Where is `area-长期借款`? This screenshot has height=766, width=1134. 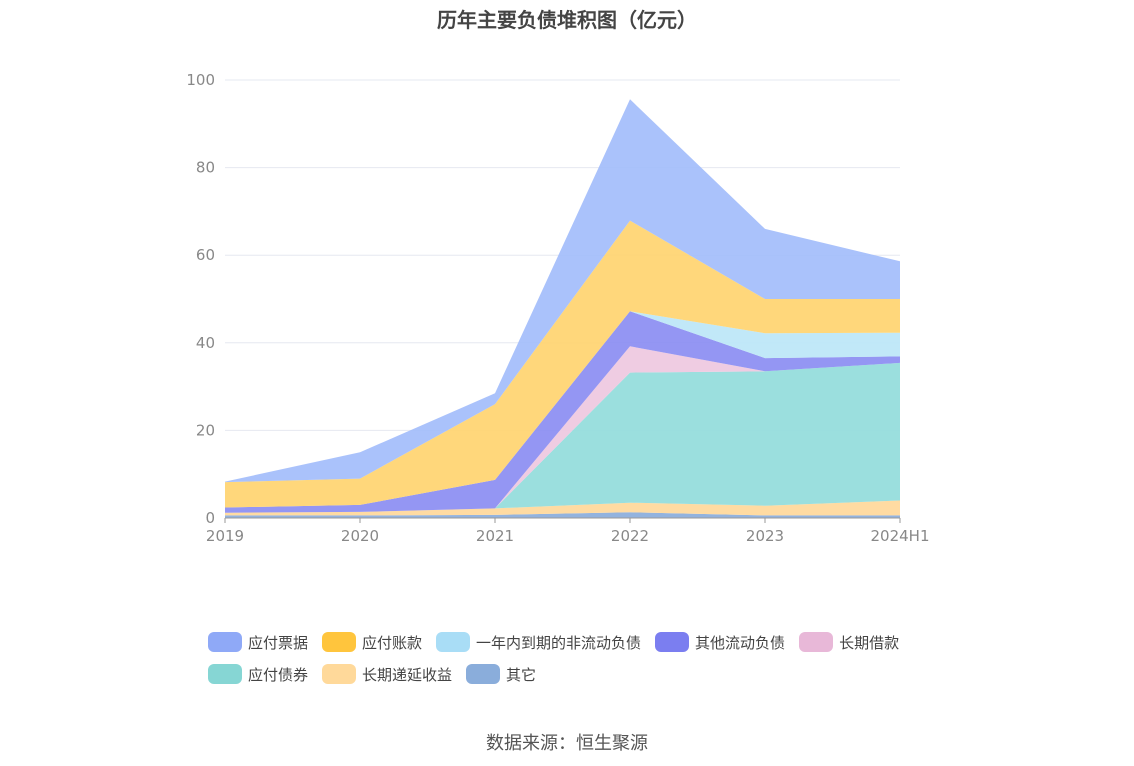 area-长期借款 is located at coordinates (562, 429).